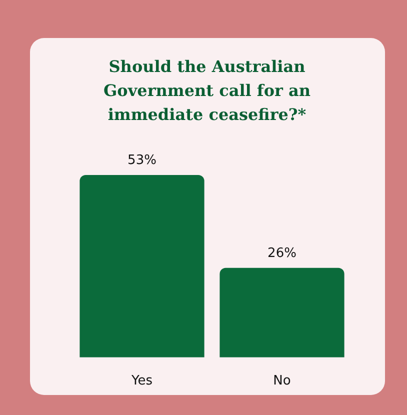  Describe the element at coordinates (141, 381) in the screenshot. I see `x-tick-label: Yes` at that location.